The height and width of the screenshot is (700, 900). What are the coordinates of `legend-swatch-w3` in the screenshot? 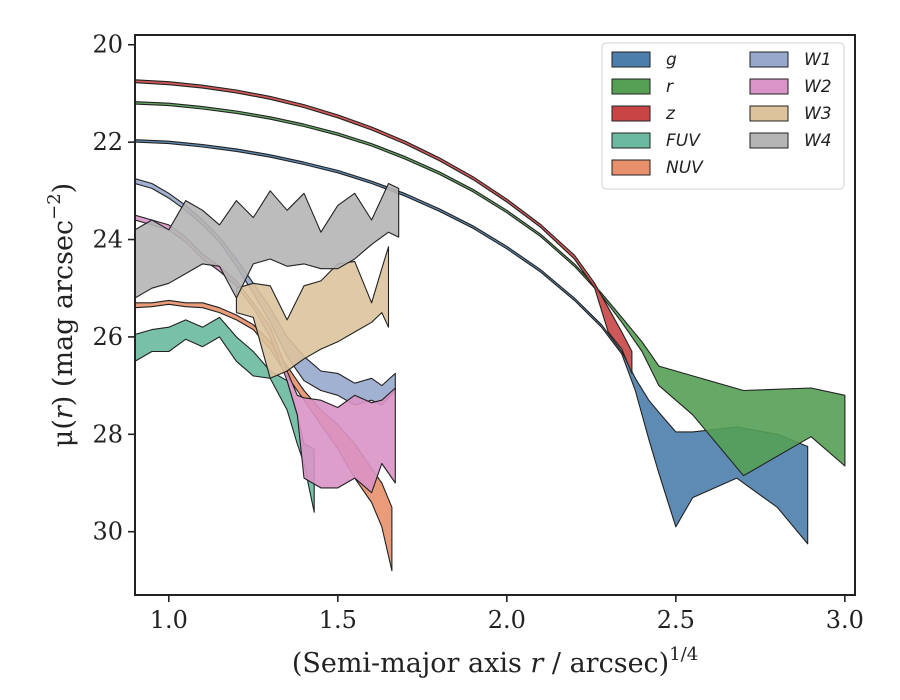 It's located at (769, 113).